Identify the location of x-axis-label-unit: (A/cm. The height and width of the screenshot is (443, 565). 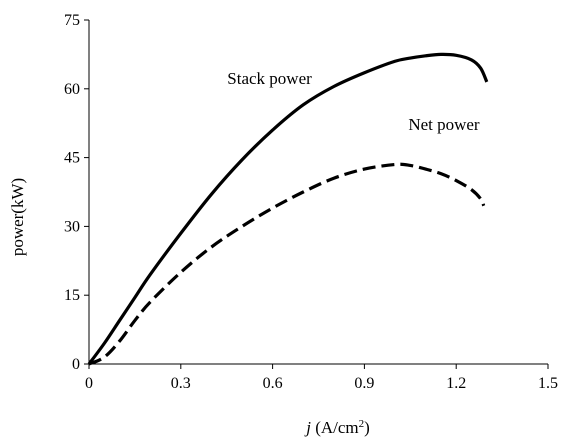
(335, 427).